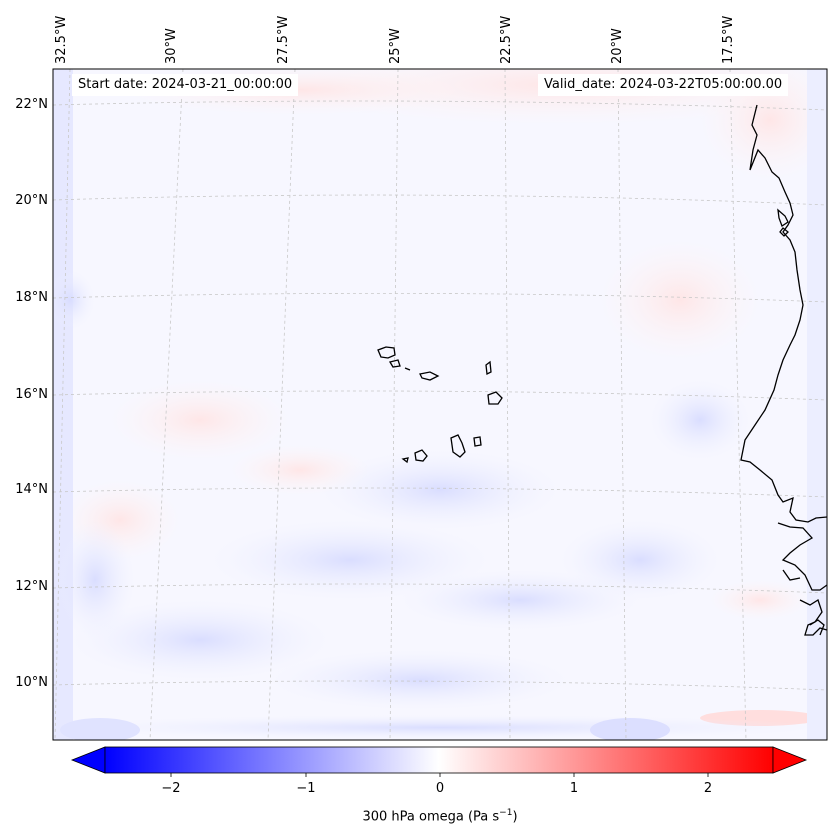  Describe the element at coordinates (283, 39) in the screenshot. I see `lon-label: 27.5°W` at that location.